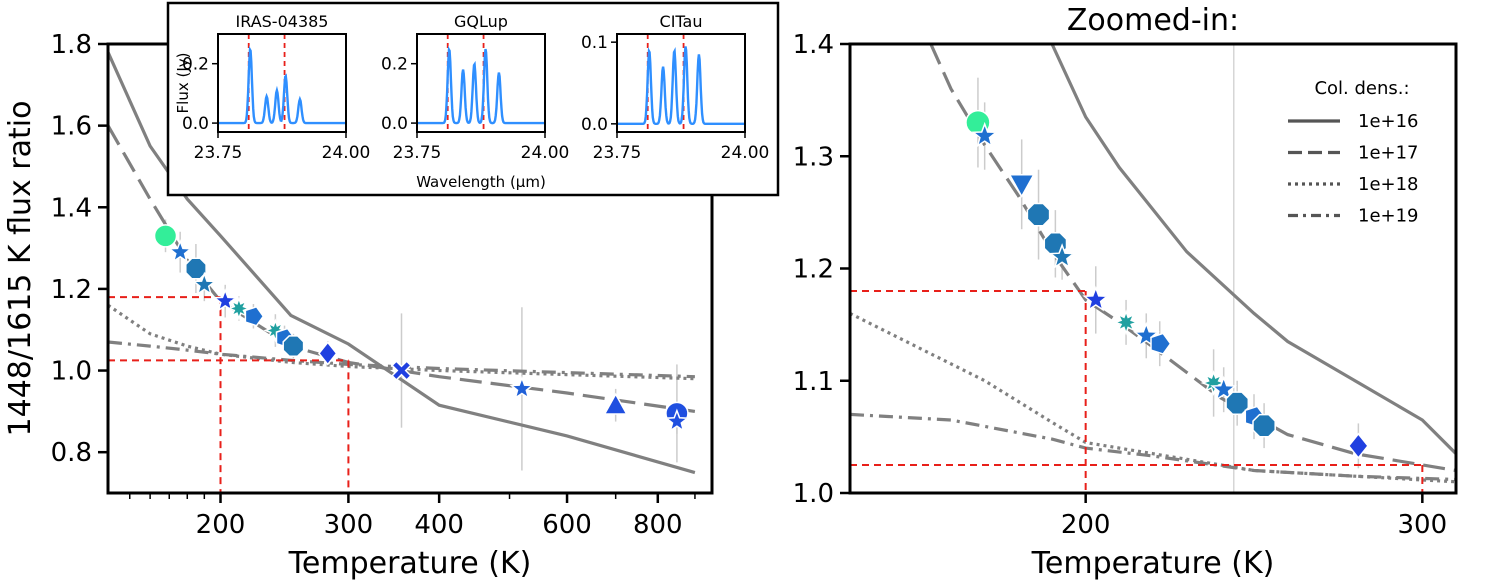  What do you see at coordinates (1153, 447) in the screenshot?
I see `zoom-curve-1e+19` at bounding box center [1153, 447].